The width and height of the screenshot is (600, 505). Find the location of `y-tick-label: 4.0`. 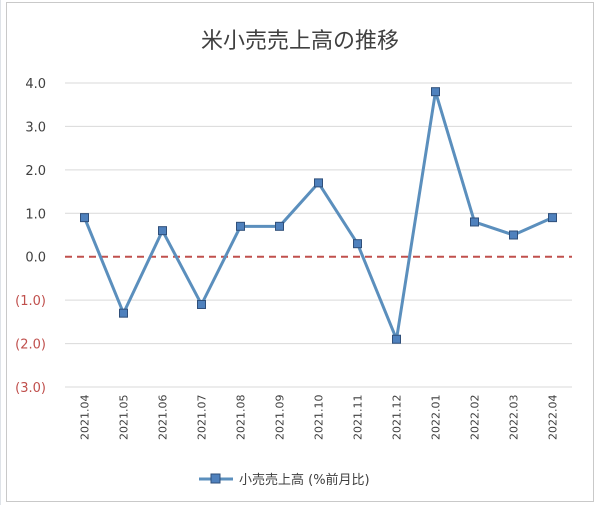

y-tick-label: 4.0 is located at coordinates (35, 84).